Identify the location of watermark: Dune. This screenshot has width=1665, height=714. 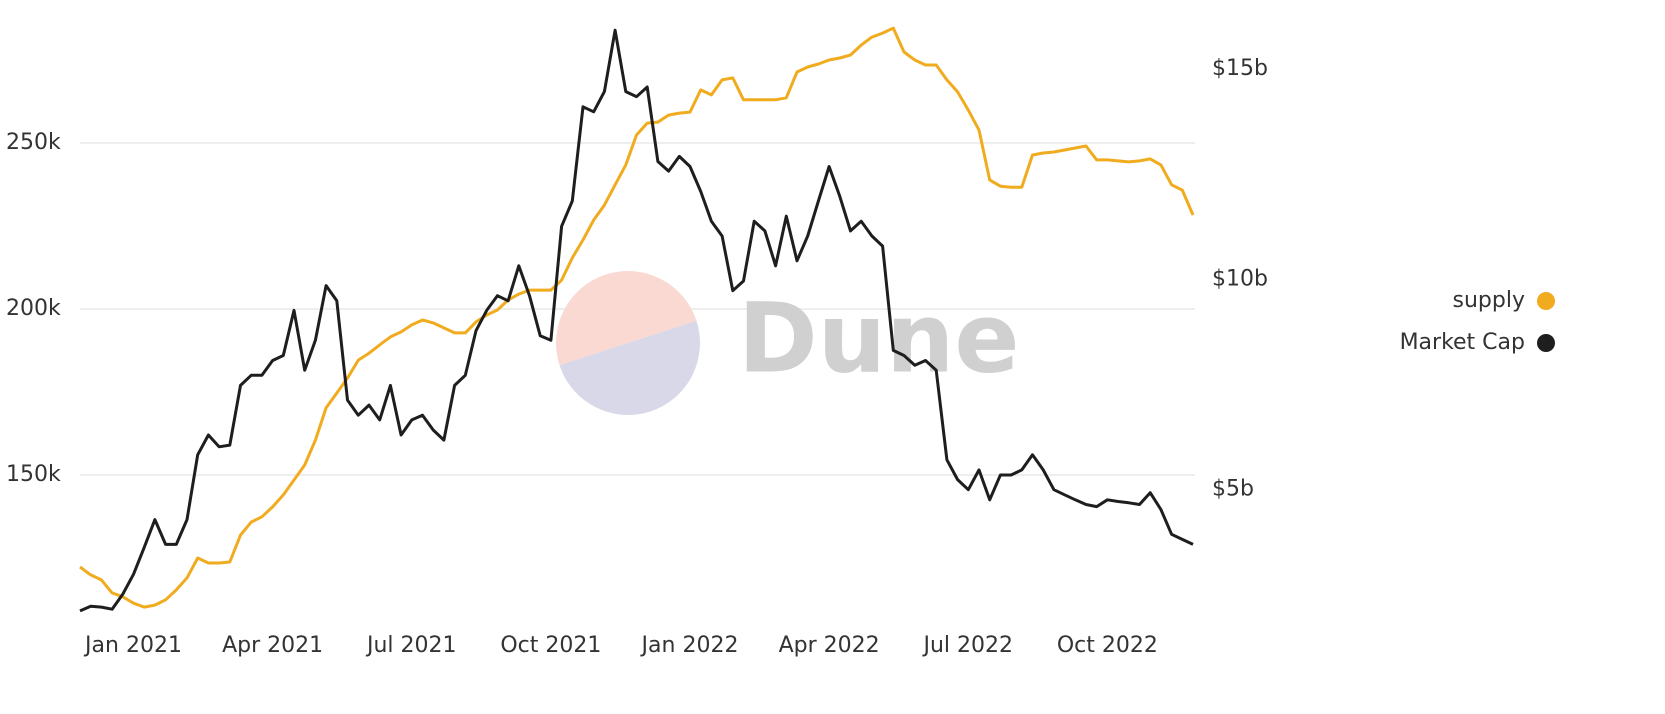
(787, 343).